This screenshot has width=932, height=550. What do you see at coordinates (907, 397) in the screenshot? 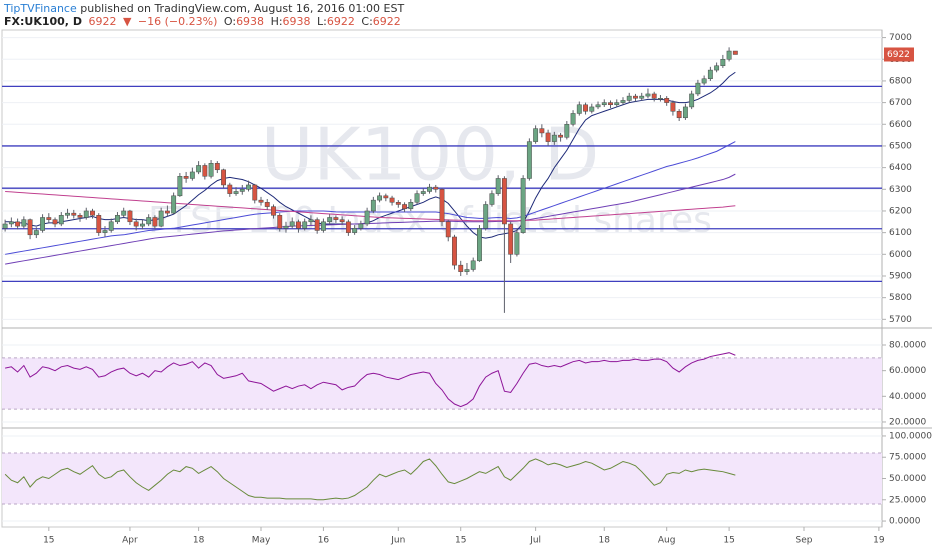
I see `y-tick-label: 40.0000` at bounding box center [907, 397].